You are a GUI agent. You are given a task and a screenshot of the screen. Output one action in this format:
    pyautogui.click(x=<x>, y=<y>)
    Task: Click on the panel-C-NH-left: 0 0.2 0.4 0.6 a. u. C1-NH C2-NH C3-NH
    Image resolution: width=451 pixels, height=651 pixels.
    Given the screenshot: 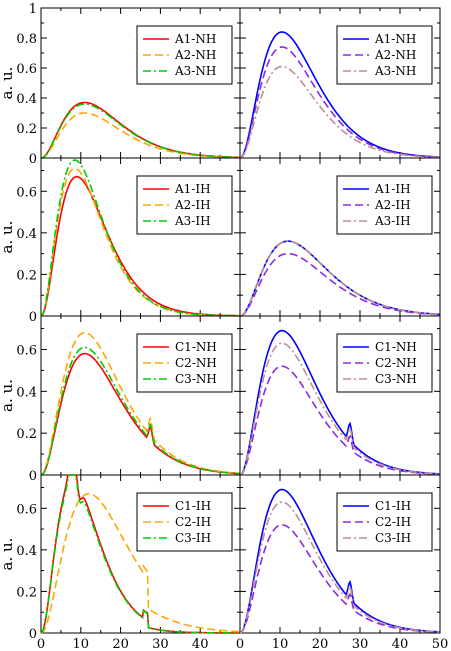 What is the action you would take?
    pyautogui.click(x=120, y=399)
    